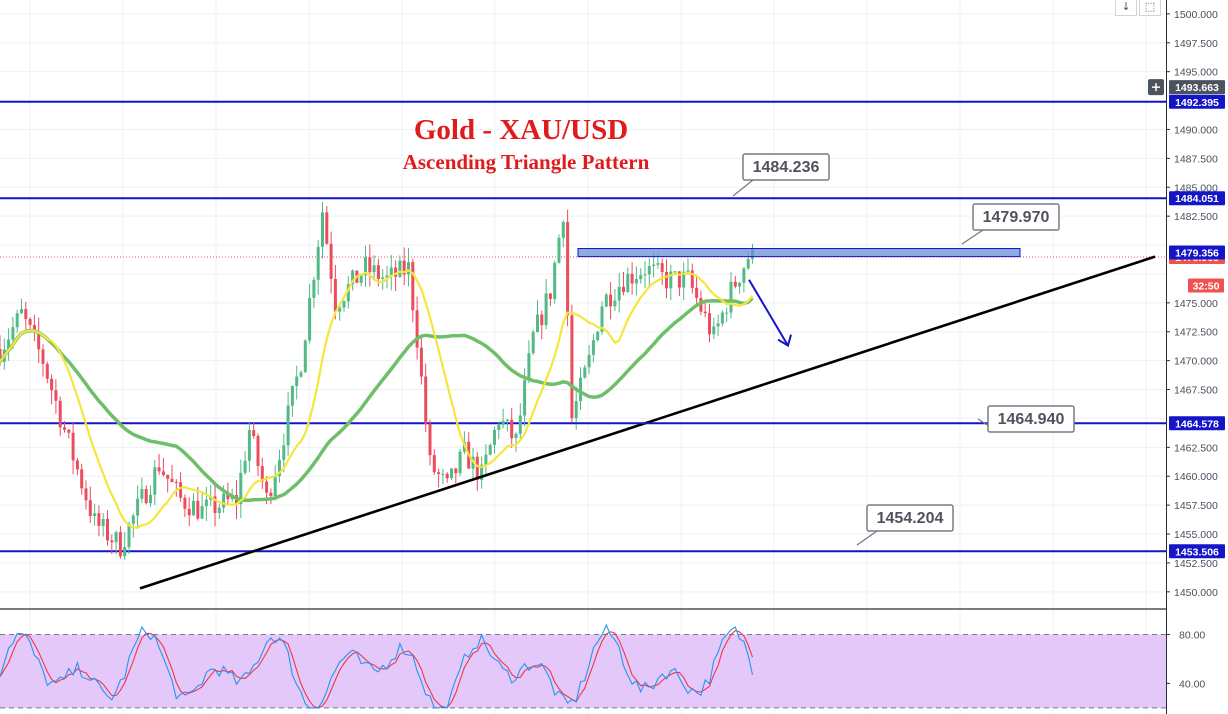 The image size is (1228, 714). What do you see at coordinates (1196, 217) in the screenshot?
I see `axis-tick-label: 1482.500` at bounding box center [1196, 217].